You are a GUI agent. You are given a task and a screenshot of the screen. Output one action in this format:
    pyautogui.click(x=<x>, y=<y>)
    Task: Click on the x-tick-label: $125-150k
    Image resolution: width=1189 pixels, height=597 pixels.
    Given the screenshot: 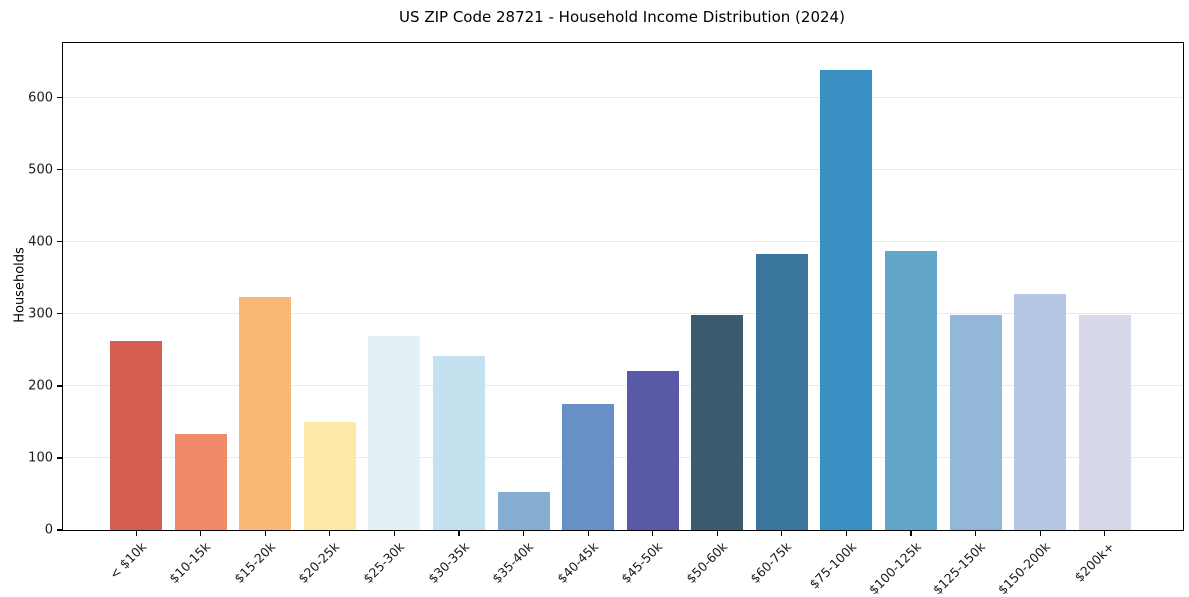 What is the action you would take?
    pyautogui.click(x=959, y=568)
    